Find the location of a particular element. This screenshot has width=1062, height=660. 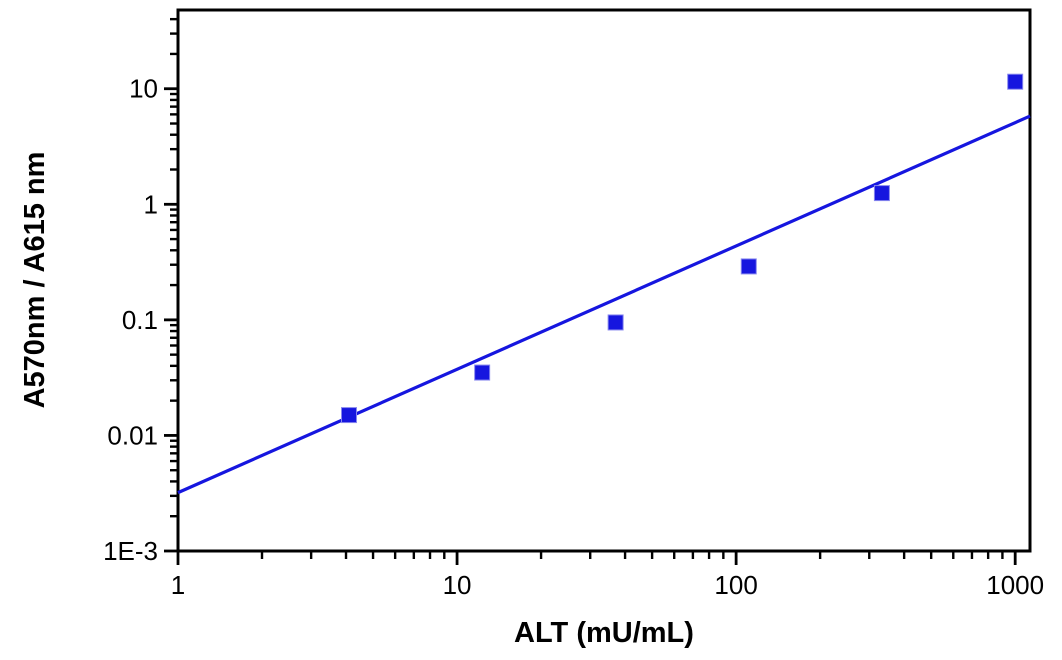

y-axis-title: A570nm / A615 nm is located at coordinates (35, 280).